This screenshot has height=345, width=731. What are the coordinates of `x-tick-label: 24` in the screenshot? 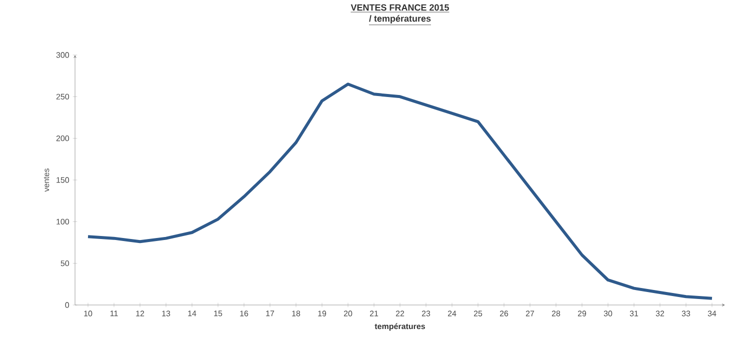 It's located at (452, 313).